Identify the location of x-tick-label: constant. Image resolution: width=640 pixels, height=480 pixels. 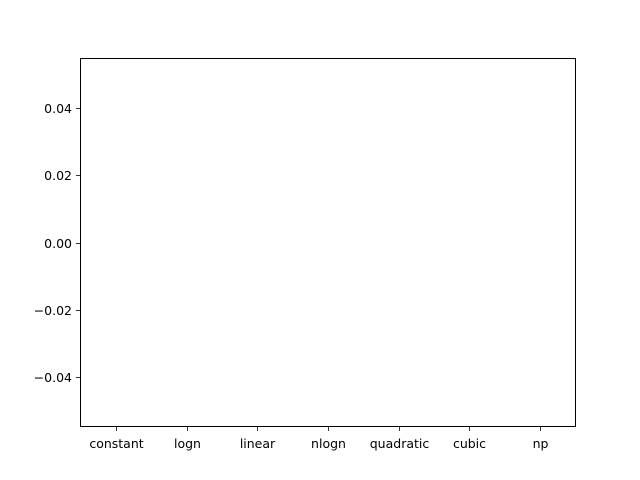
(116, 443).